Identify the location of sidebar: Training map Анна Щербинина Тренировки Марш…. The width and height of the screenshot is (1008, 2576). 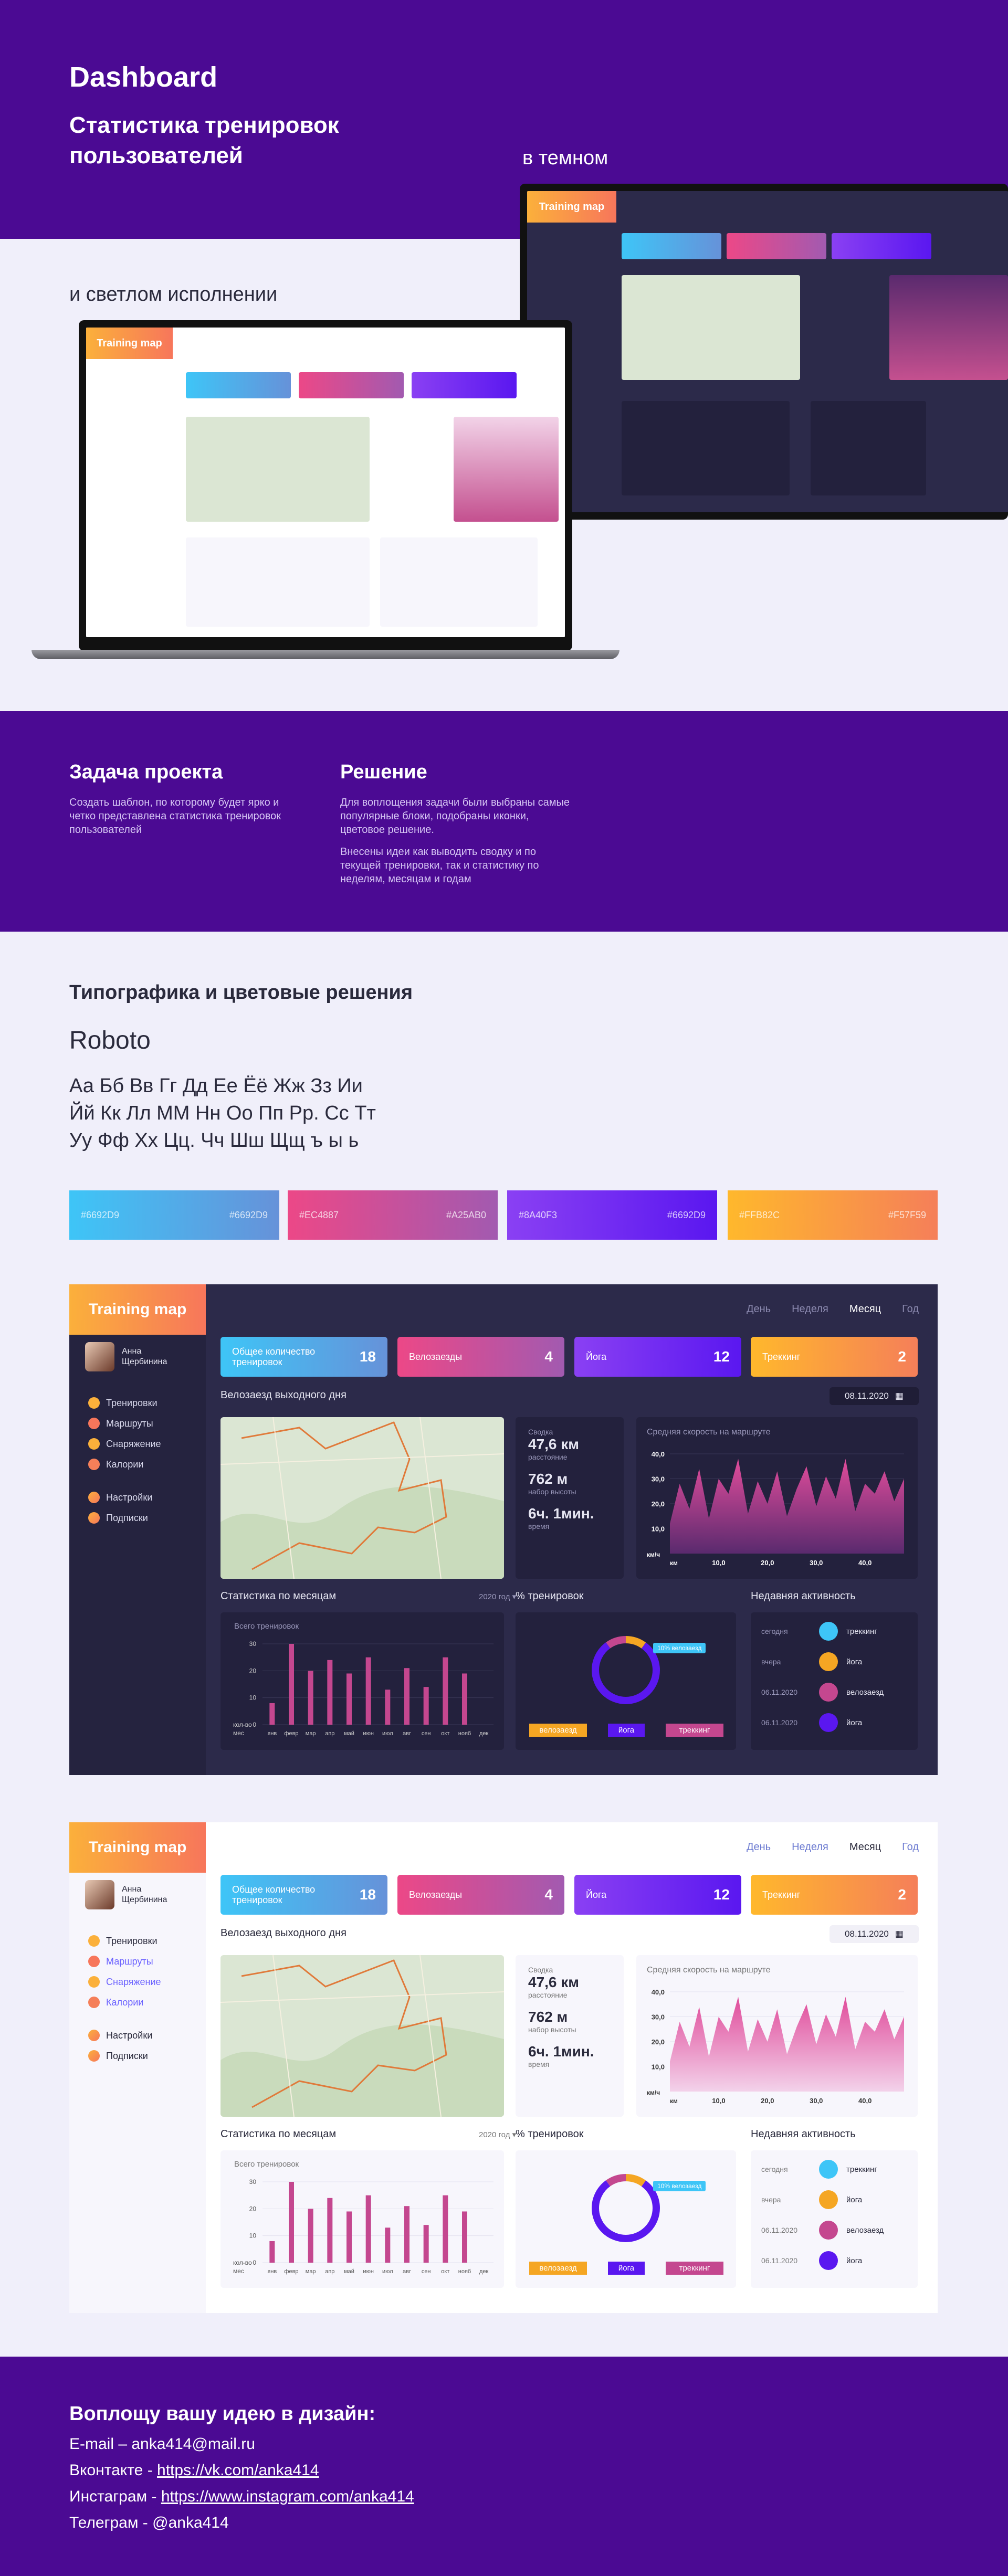
(137, 1529).